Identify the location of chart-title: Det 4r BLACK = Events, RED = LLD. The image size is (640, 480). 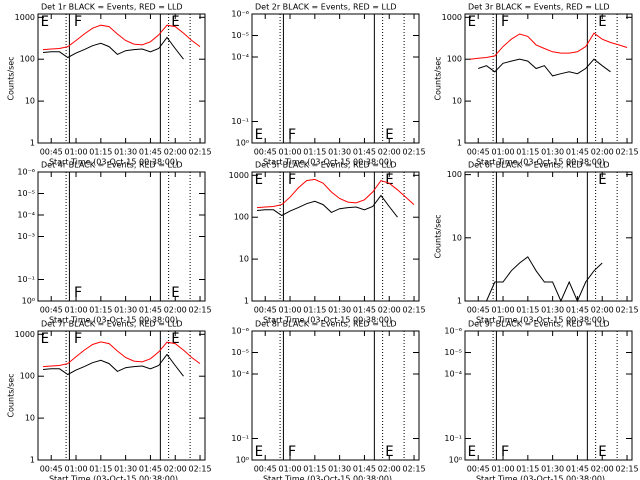
(112, 165).